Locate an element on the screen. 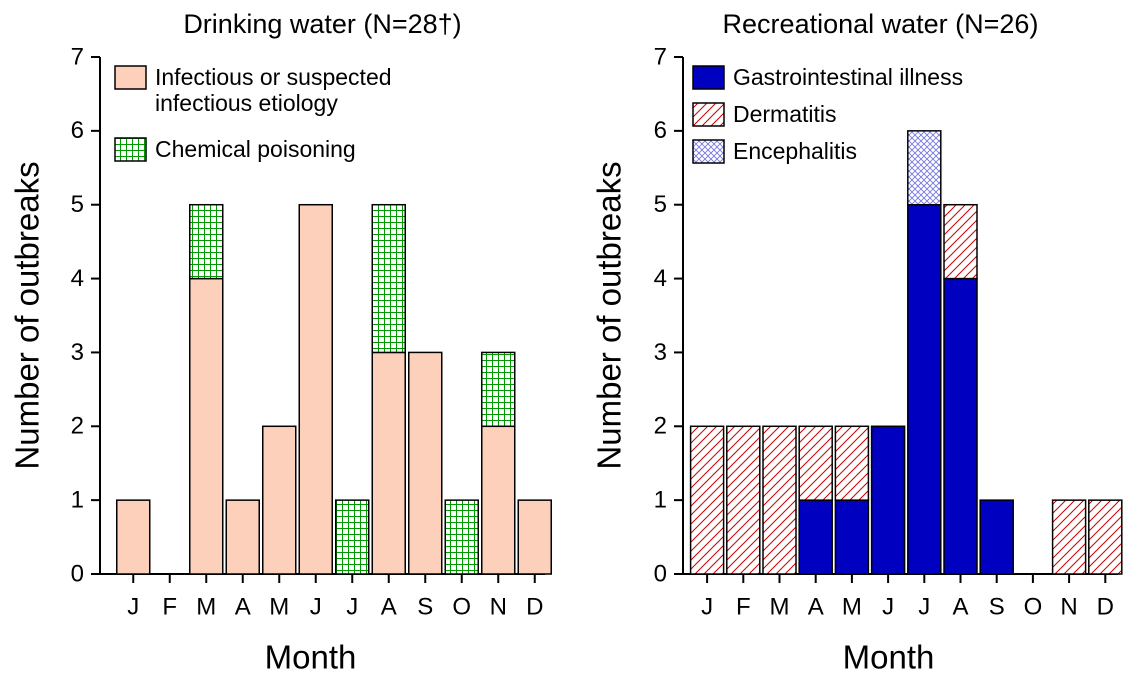 The width and height of the screenshot is (1124, 675). legend-label: Encephalitis is located at coordinates (795, 151).